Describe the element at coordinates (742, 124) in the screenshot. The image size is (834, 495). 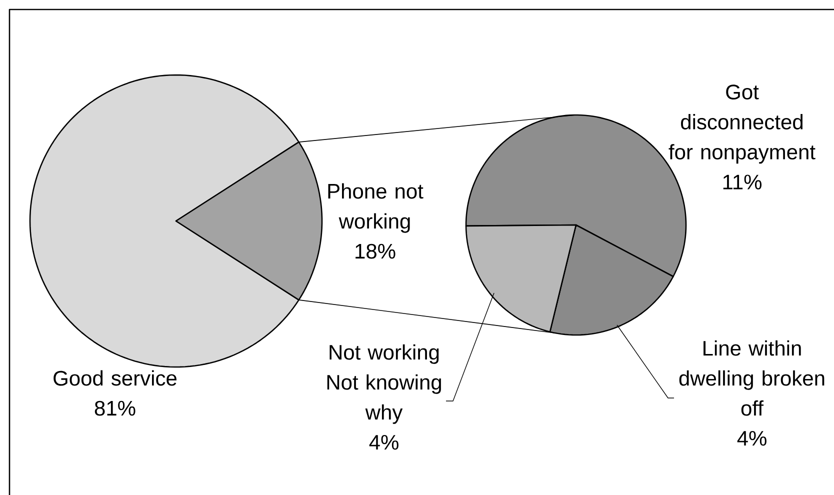
I see `slice-label: Got disconnected for nonpayment` at that location.